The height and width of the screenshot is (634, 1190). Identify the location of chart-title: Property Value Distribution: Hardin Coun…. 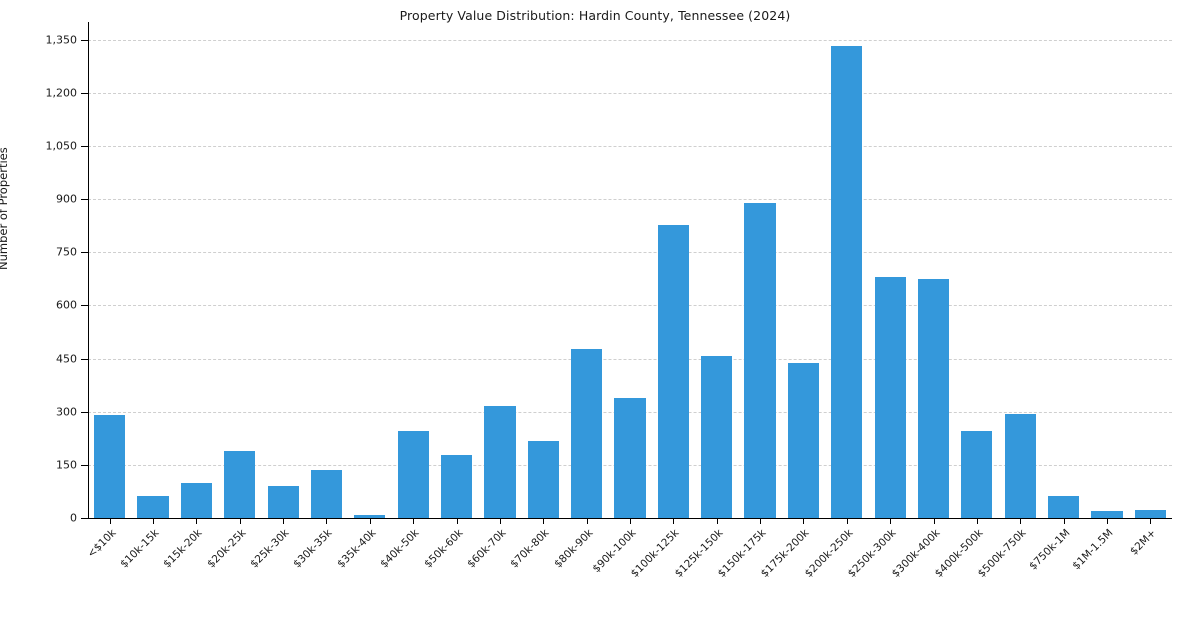
(595, 15).